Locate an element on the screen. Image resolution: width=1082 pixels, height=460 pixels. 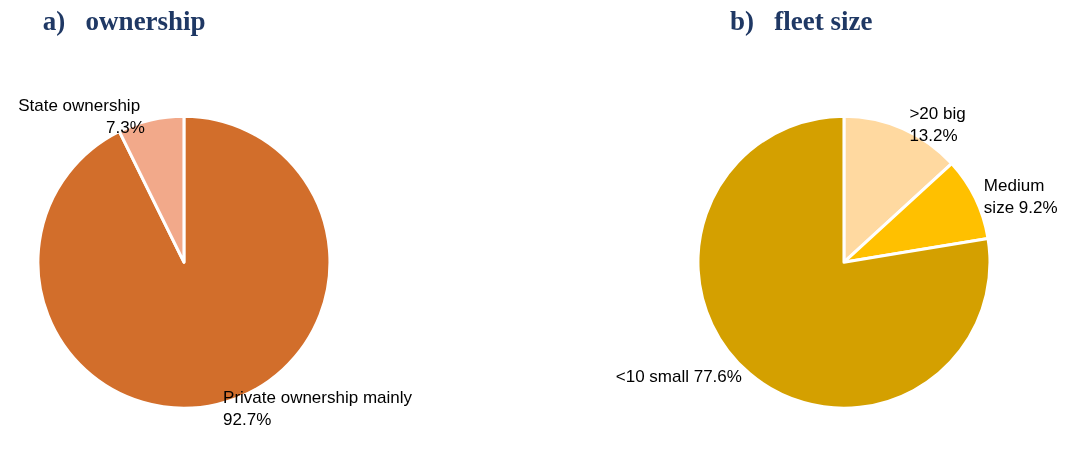
slice-label: Medium size 9.2% is located at coordinates (1020, 197).